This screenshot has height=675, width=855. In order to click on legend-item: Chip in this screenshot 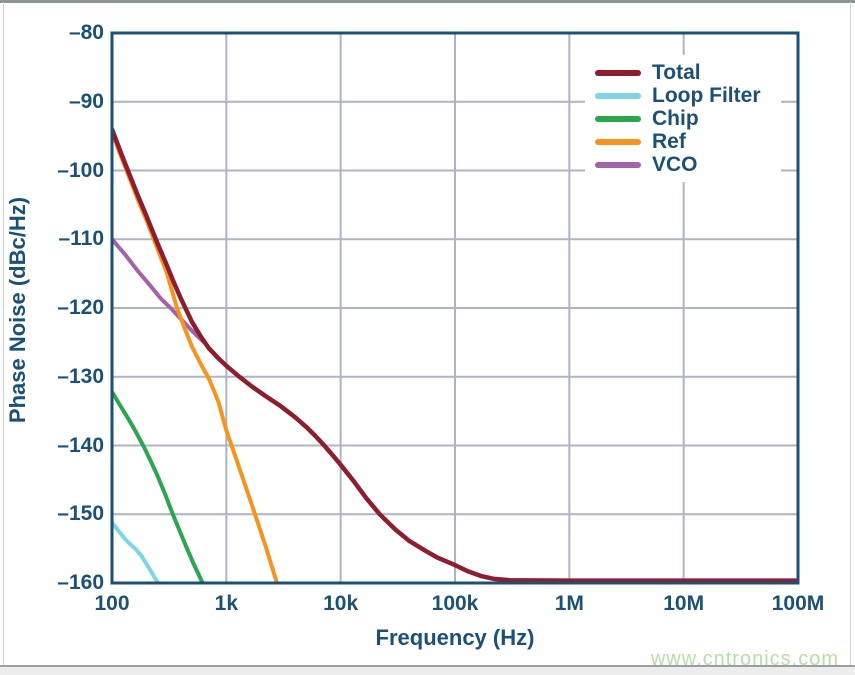, I will do `click(688, 118)`.